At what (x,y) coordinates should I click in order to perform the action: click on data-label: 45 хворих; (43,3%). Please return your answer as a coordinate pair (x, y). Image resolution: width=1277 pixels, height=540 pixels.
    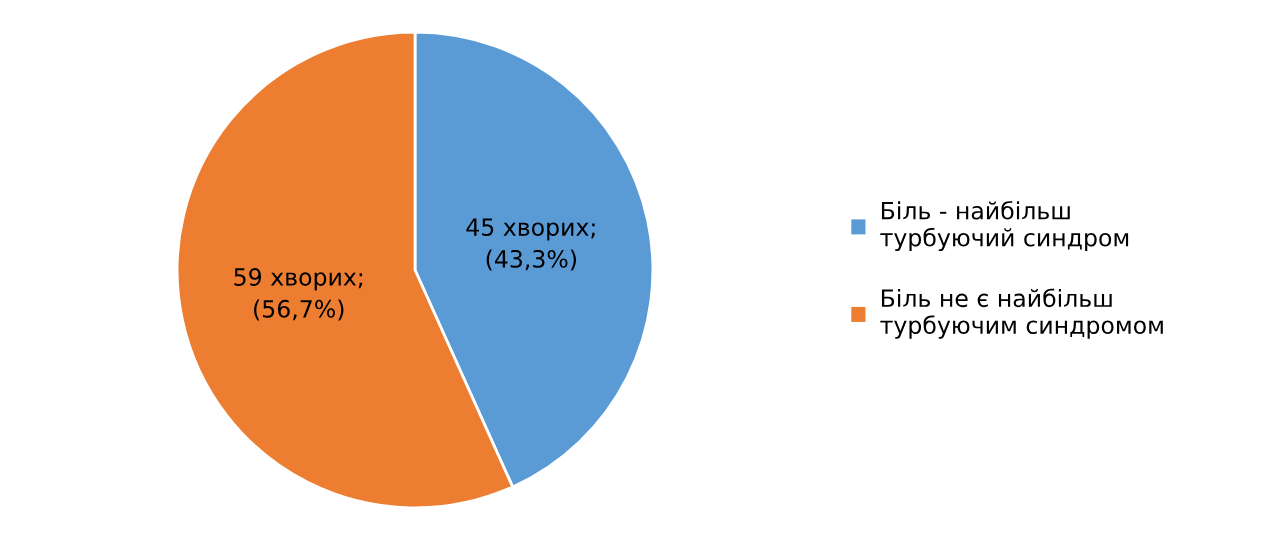
    Looking at the image, I should click on (530, 244).